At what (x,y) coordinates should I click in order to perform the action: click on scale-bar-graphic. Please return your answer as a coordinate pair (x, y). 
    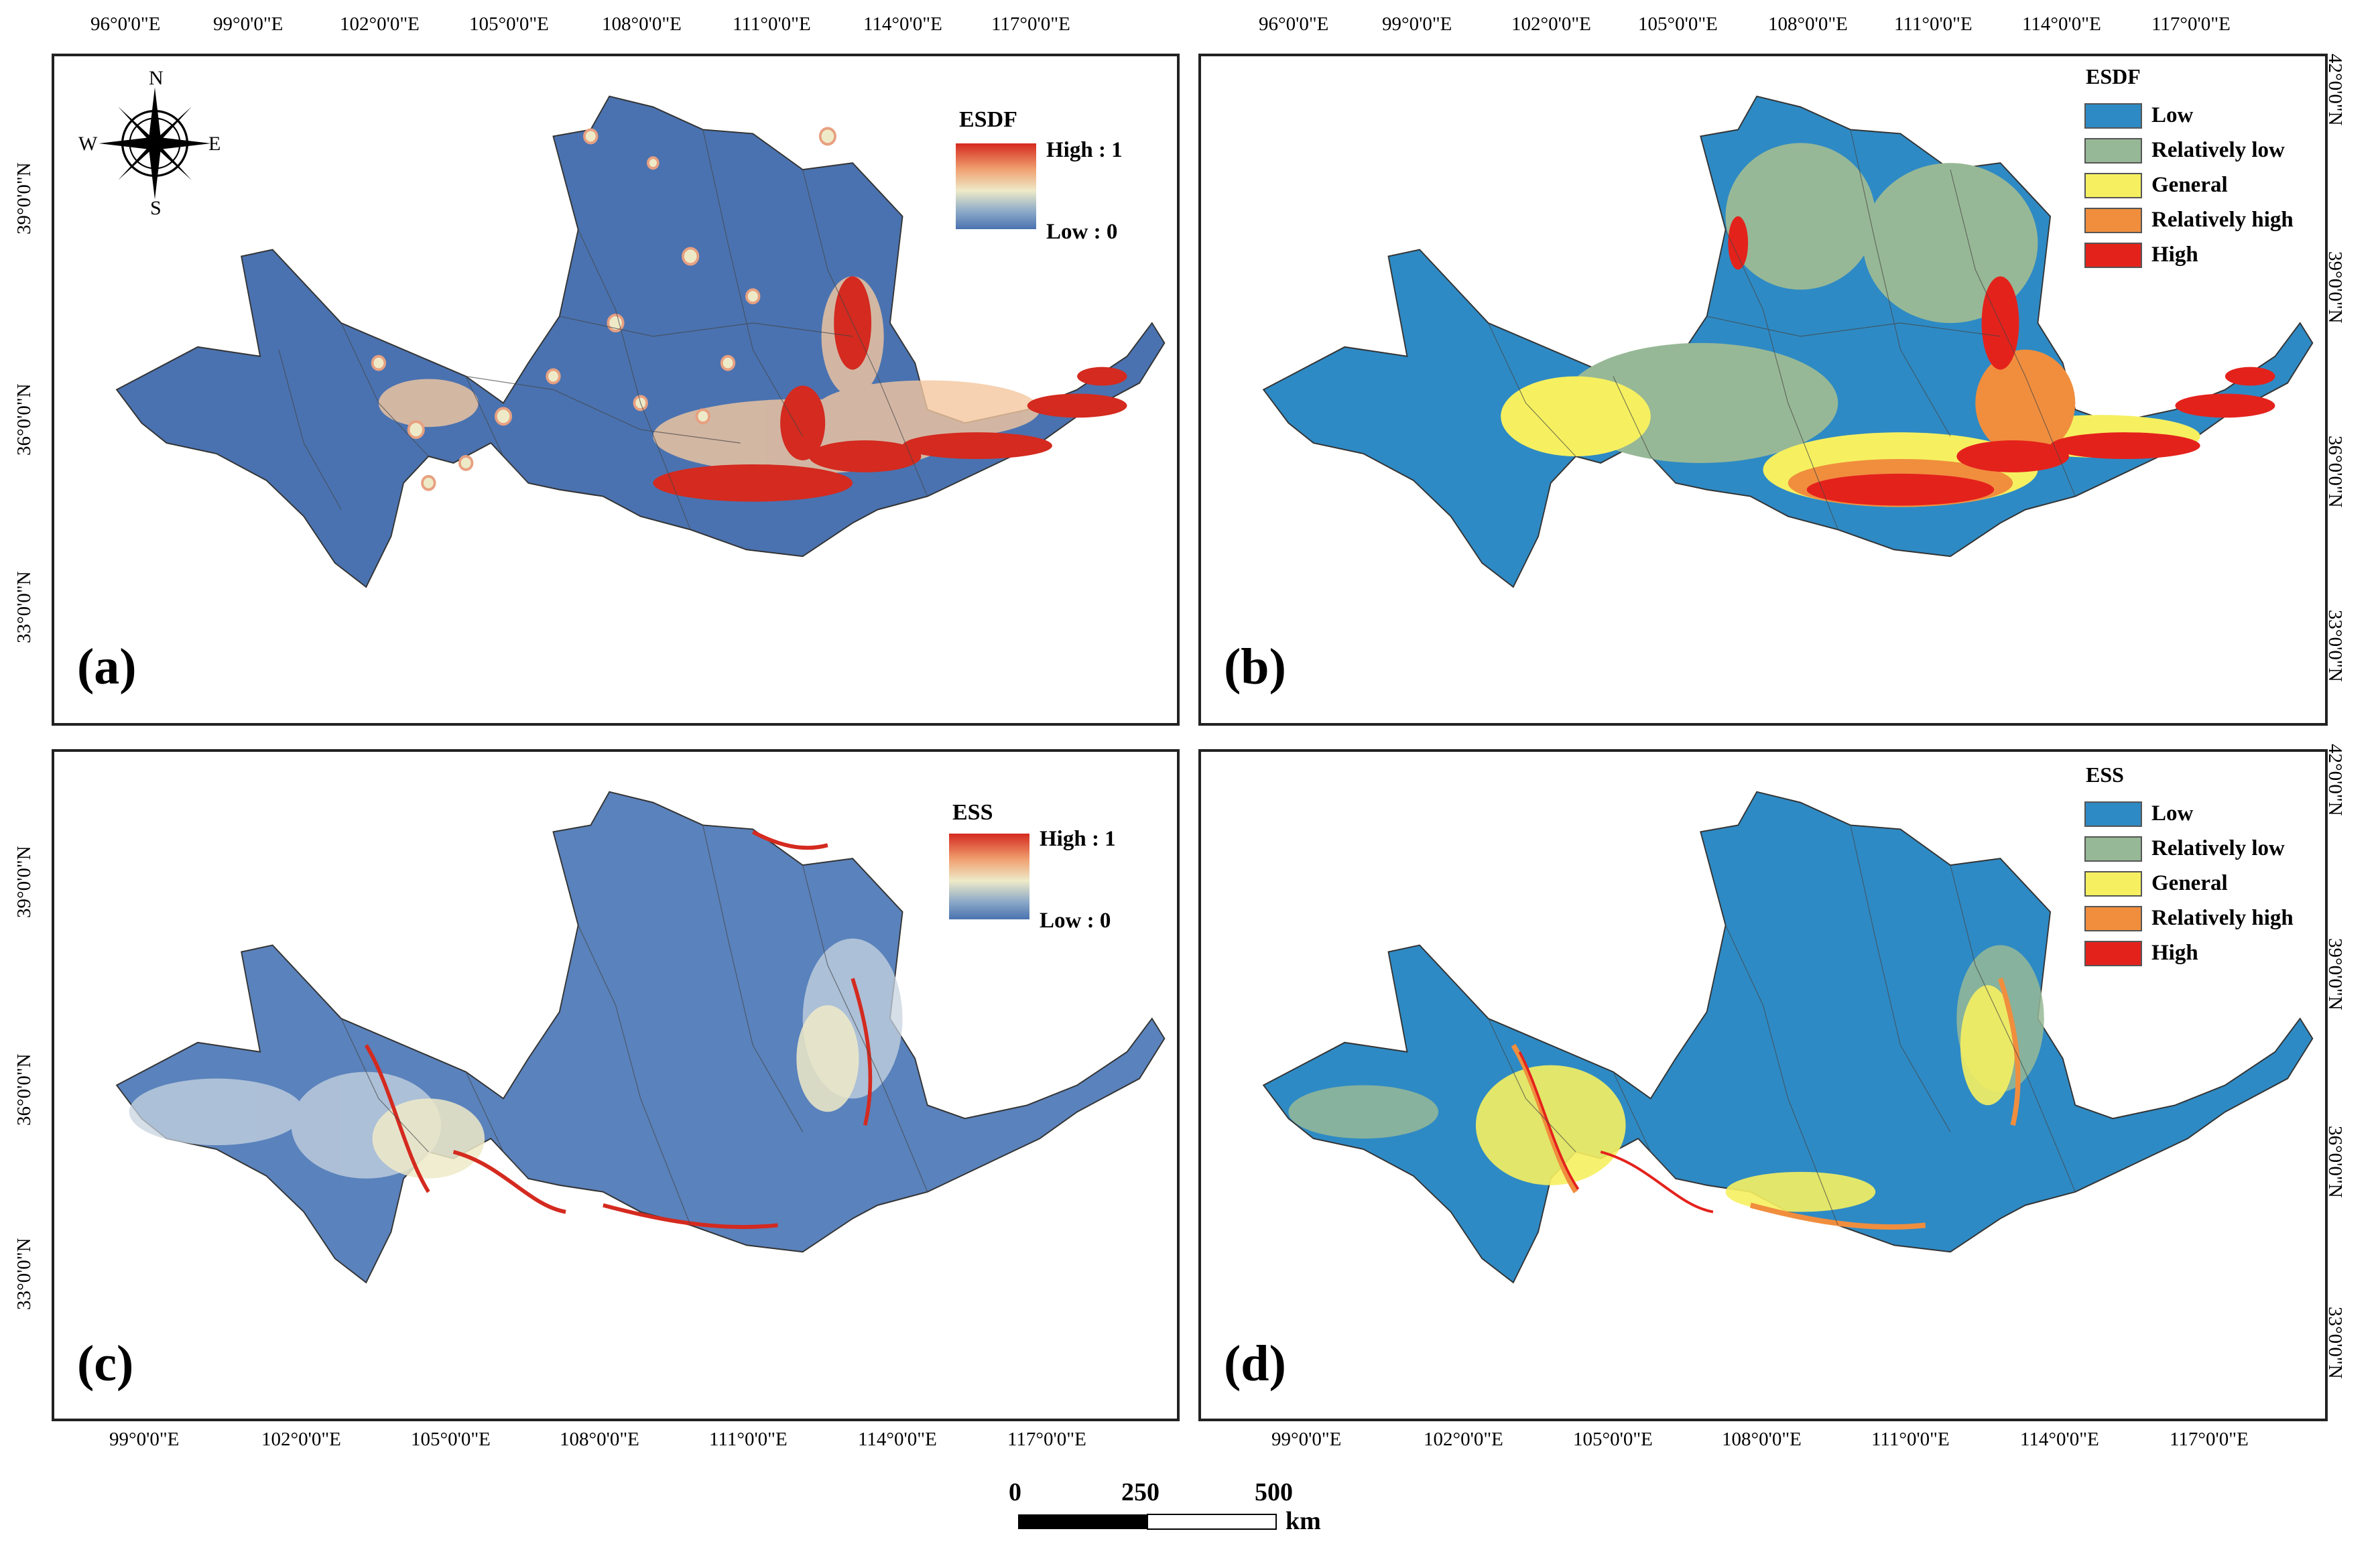
    Looking at the image, I should click on (1147, 1522).